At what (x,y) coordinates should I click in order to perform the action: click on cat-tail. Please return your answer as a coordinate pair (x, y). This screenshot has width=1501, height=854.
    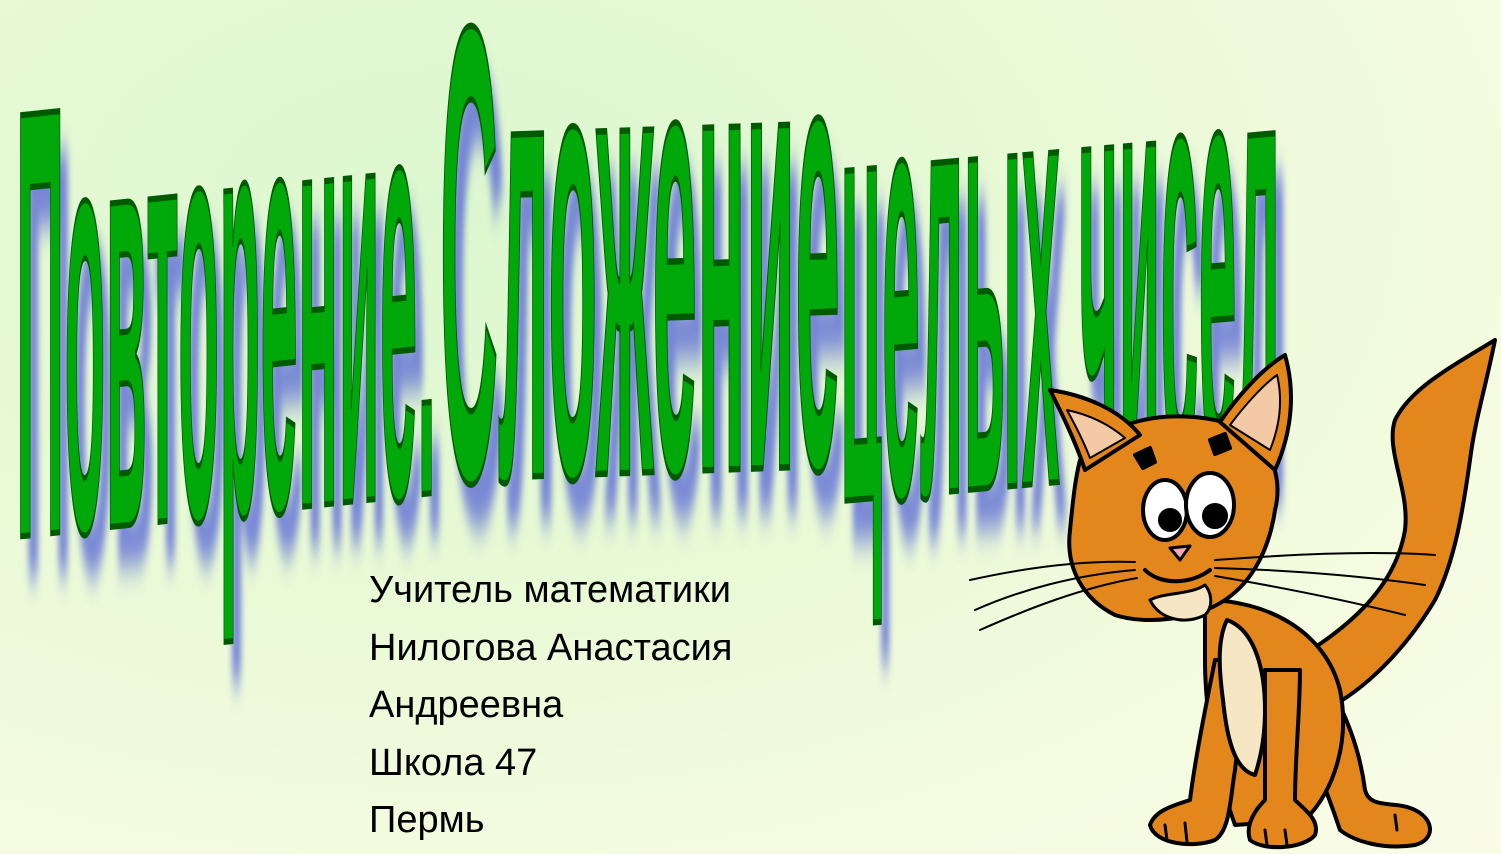
    Looking at the image, I should click on (1395, 525).